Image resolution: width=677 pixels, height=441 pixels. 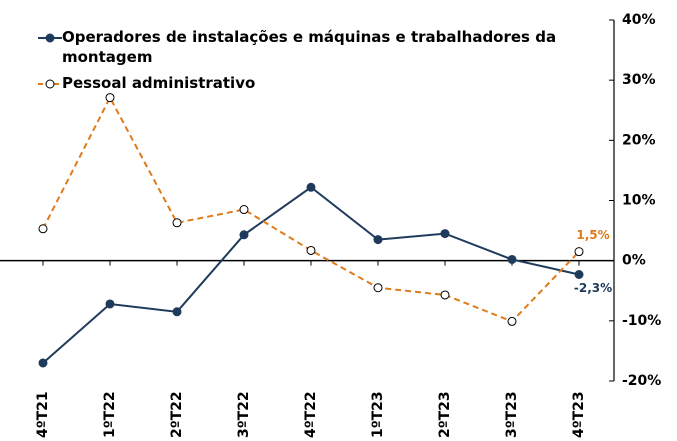 I want to click on x-tick-label: 1ºT22, so click(x=110, y=414).